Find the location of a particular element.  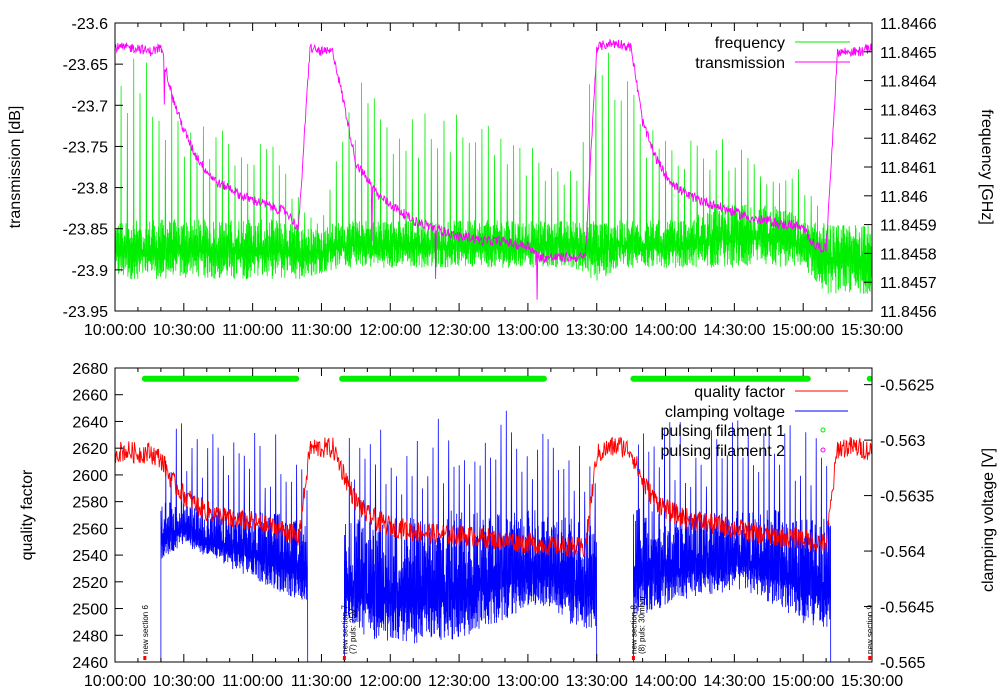

section-annotation-label: (8) puls: 30mbar is located at coordinates (641, 624).